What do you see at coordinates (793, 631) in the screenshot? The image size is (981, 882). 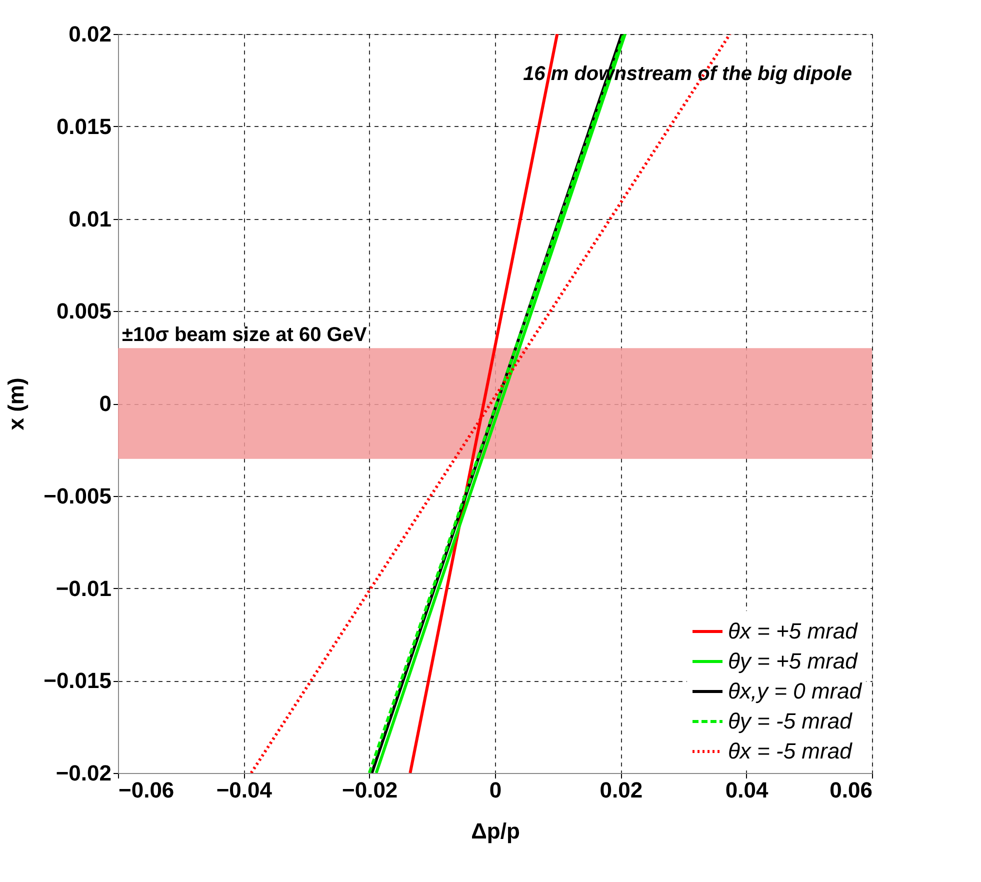 I see `legend-label: θx = +5 mrad` at bounding box center [793, 631].